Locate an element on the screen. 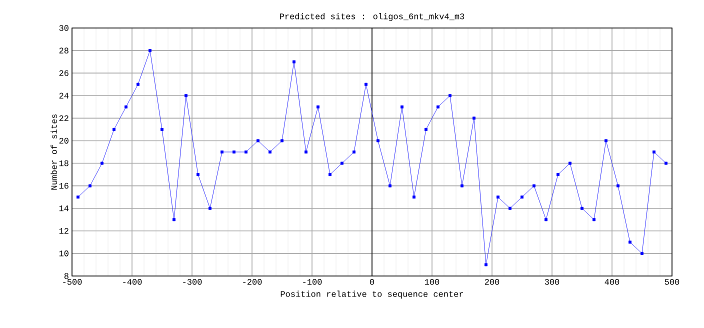 Image resolution: width=704 pixels, height=328 pixels. y-tick-label: 28 is located at coordinates (63, 51).